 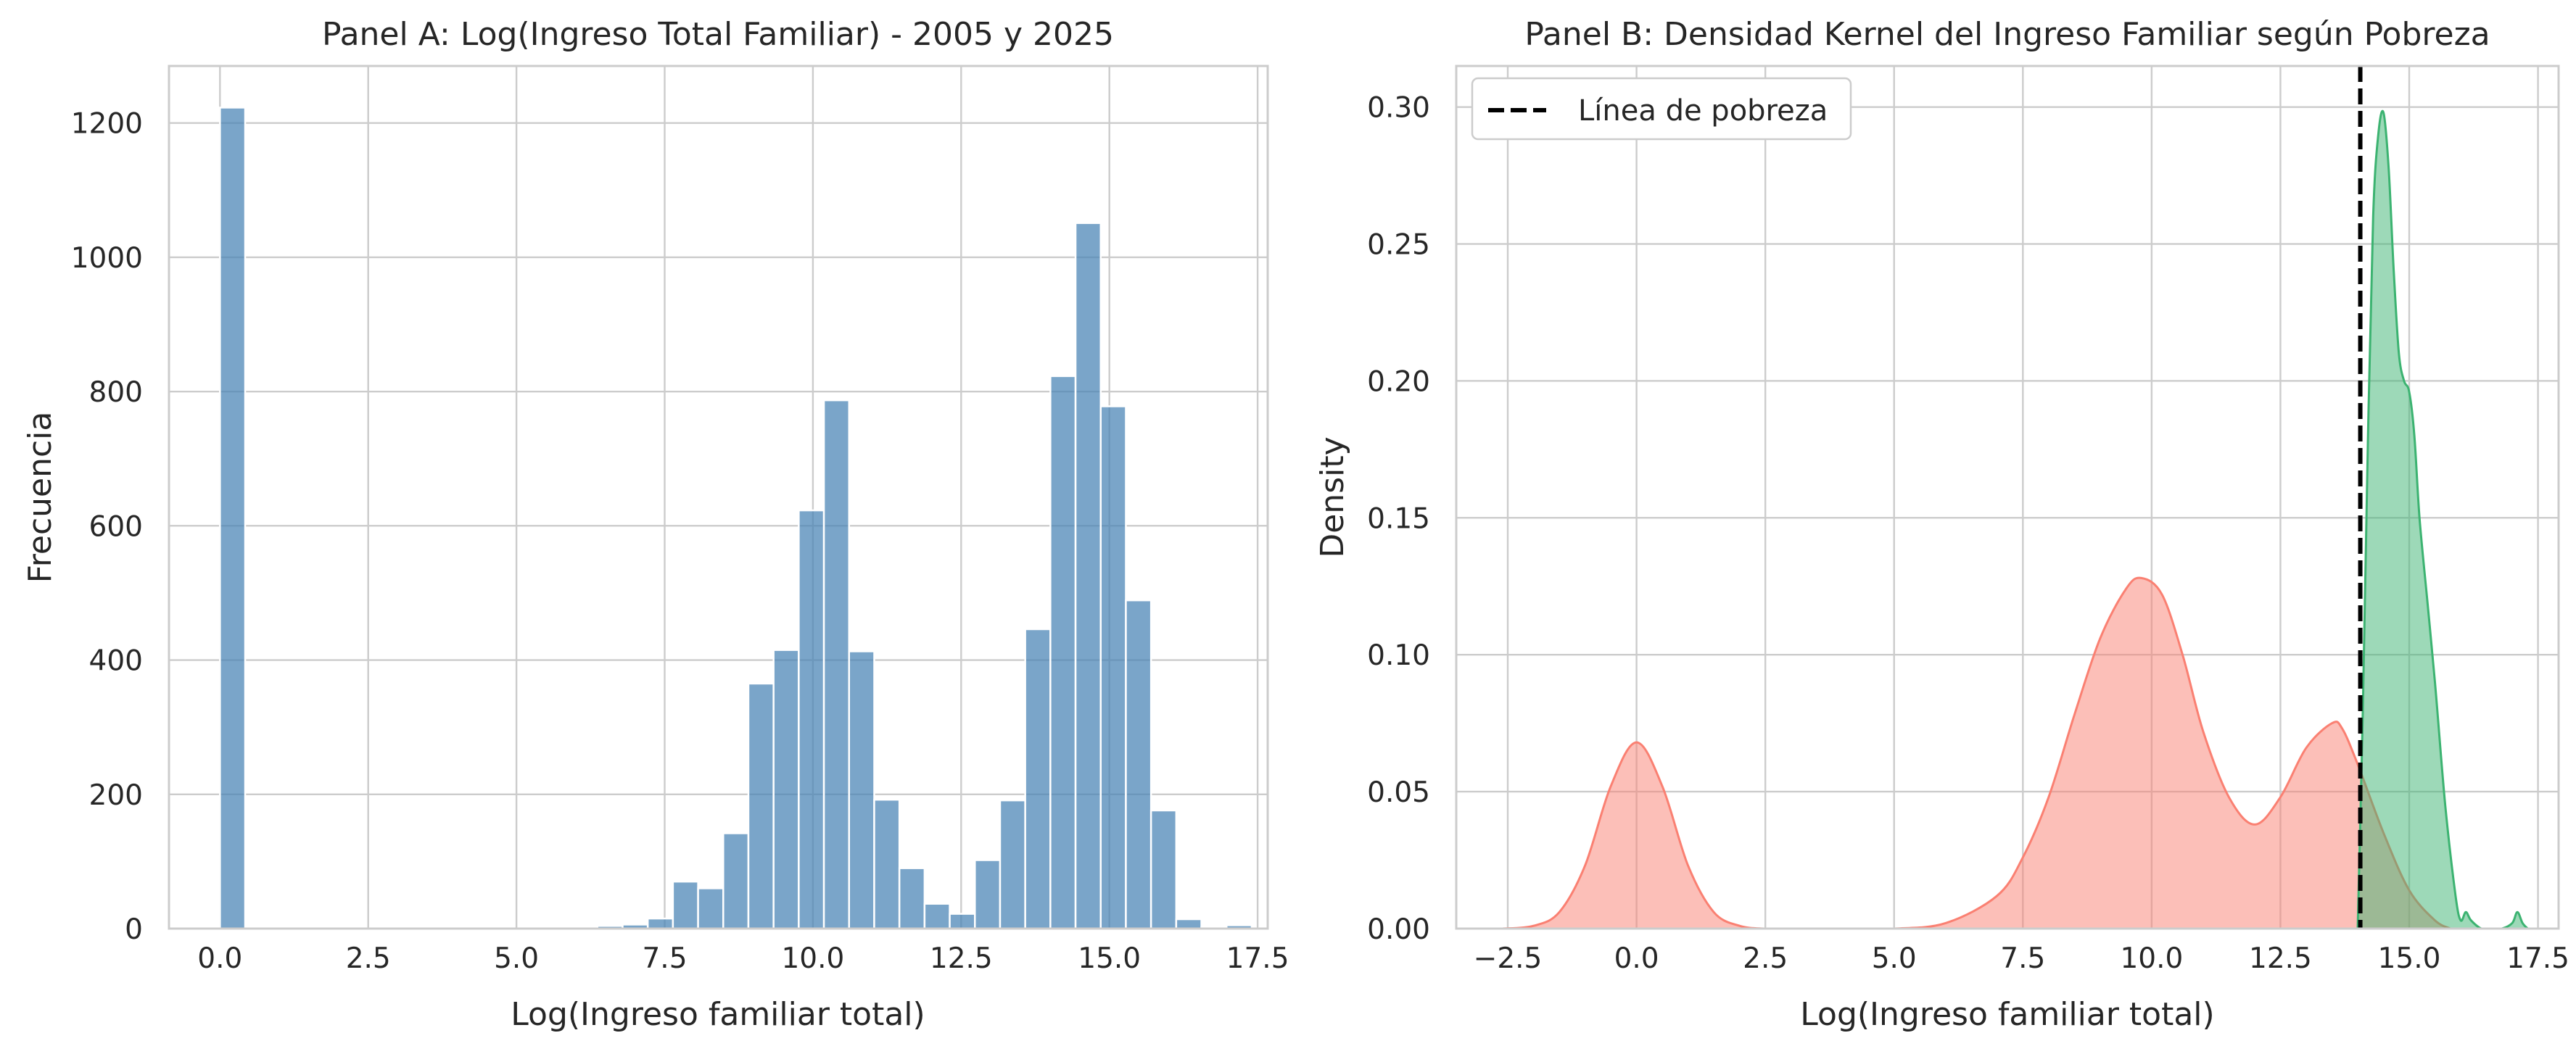 I want to click on panel-b-y-tick-label: 0.15, so click(x=1398, y=518).